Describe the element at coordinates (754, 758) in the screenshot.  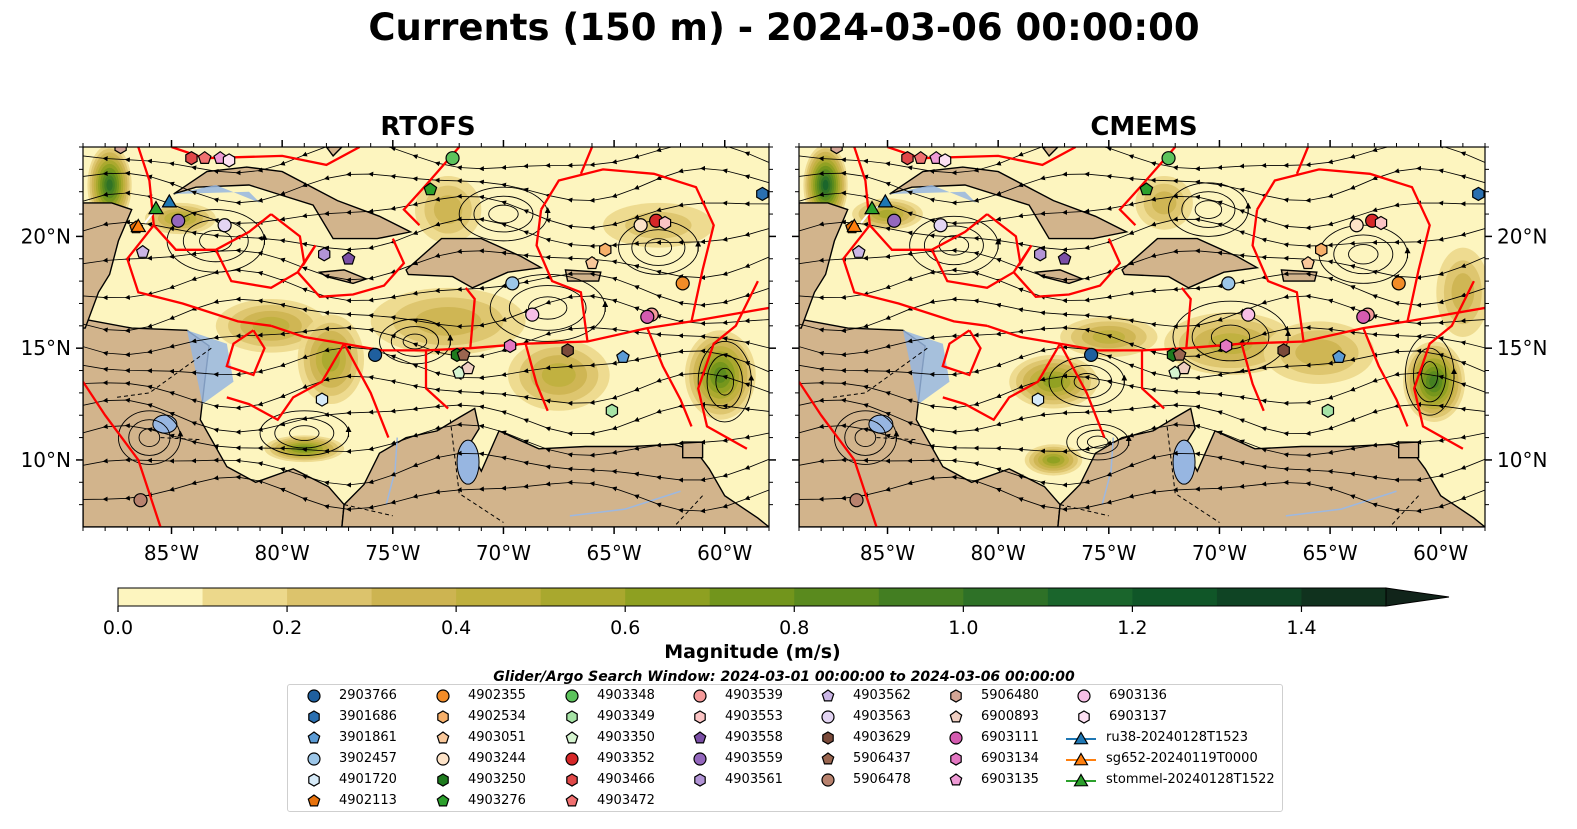
I see `legend-label: 4903559` at that location.